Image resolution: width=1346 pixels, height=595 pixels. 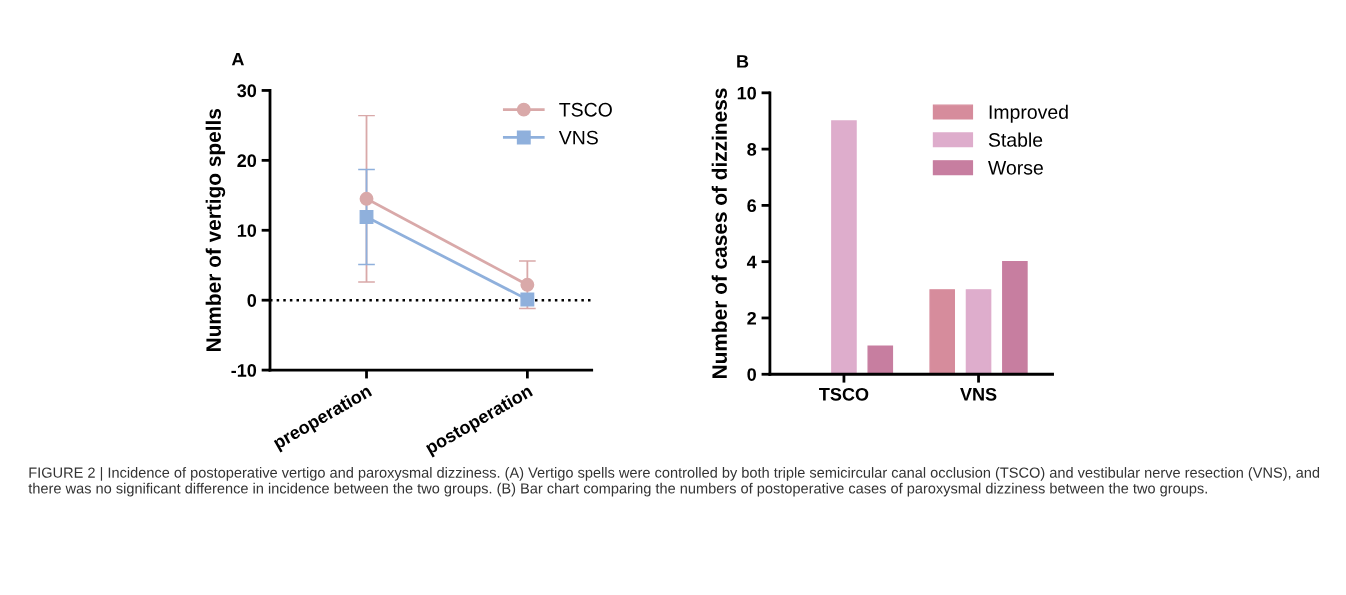 I want to click on legend-label: TSCO, so click(x=585, y=109).